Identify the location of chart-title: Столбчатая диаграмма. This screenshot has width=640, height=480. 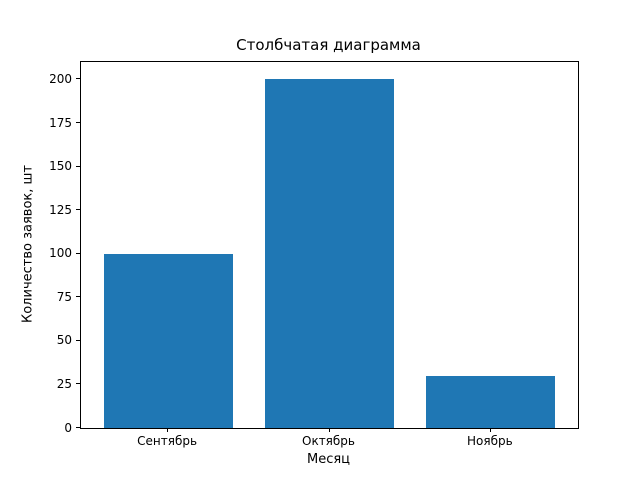
(328, 45).